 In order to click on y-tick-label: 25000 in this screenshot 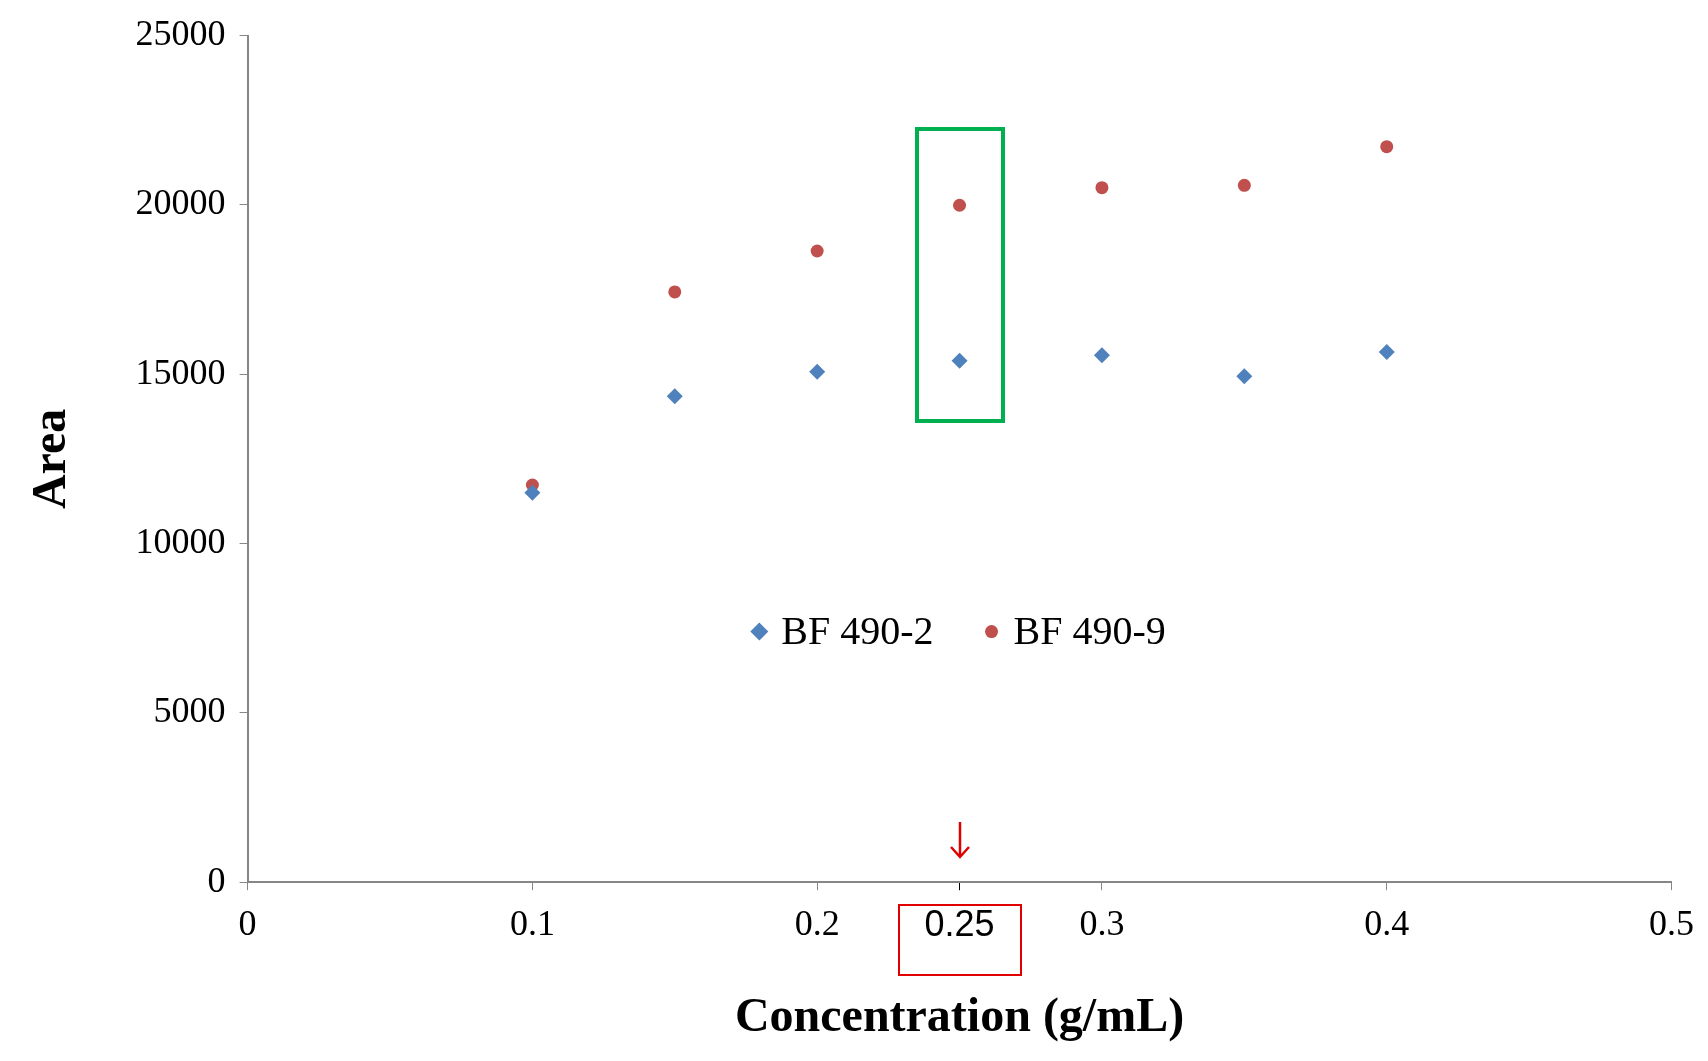, I will do `click(180, 33)`.